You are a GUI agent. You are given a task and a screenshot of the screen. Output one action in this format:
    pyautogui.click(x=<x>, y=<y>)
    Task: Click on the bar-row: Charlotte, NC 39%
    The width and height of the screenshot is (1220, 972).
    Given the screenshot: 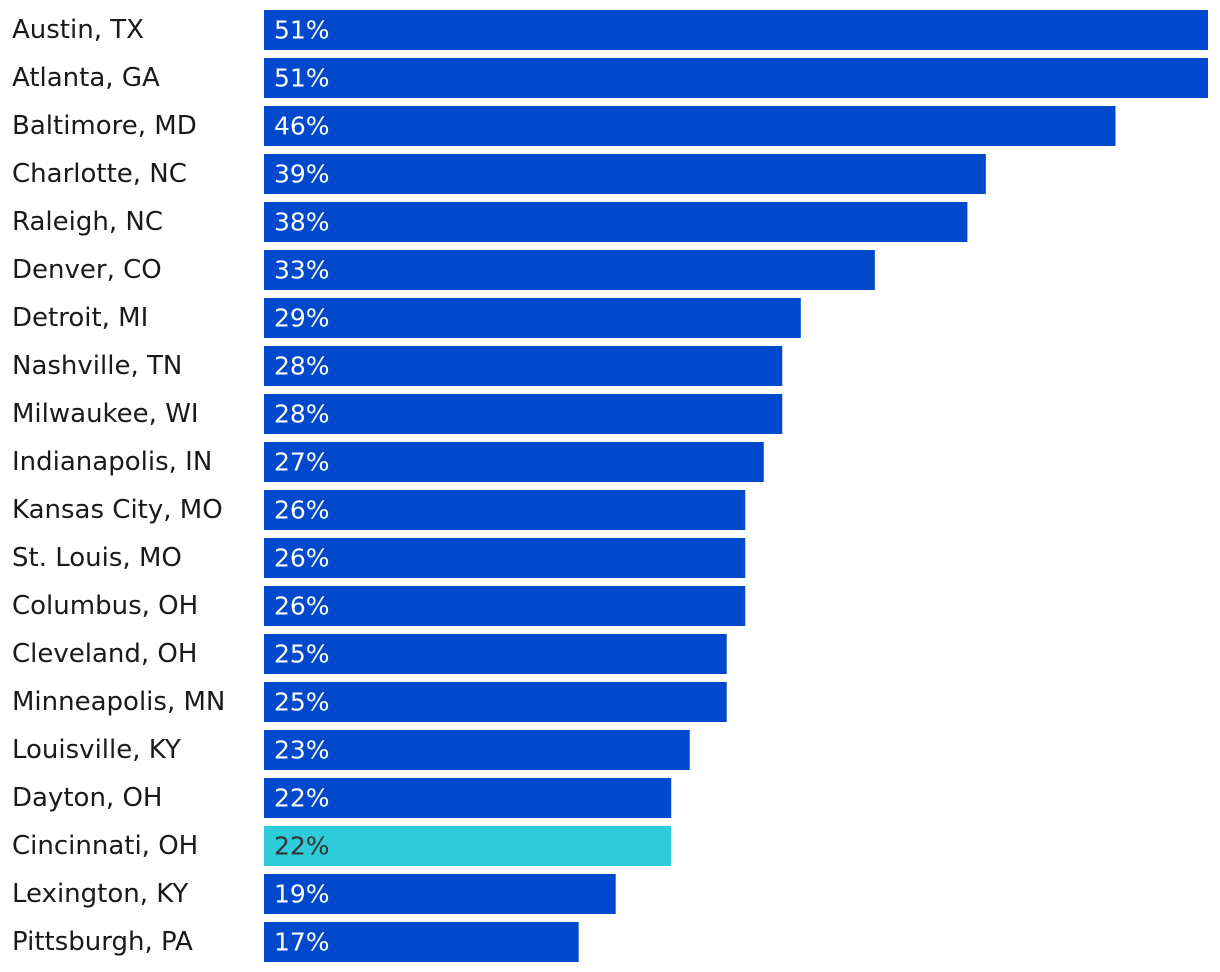 What is the action you would take?
    pyautogui.click(x=499, y=174)
    